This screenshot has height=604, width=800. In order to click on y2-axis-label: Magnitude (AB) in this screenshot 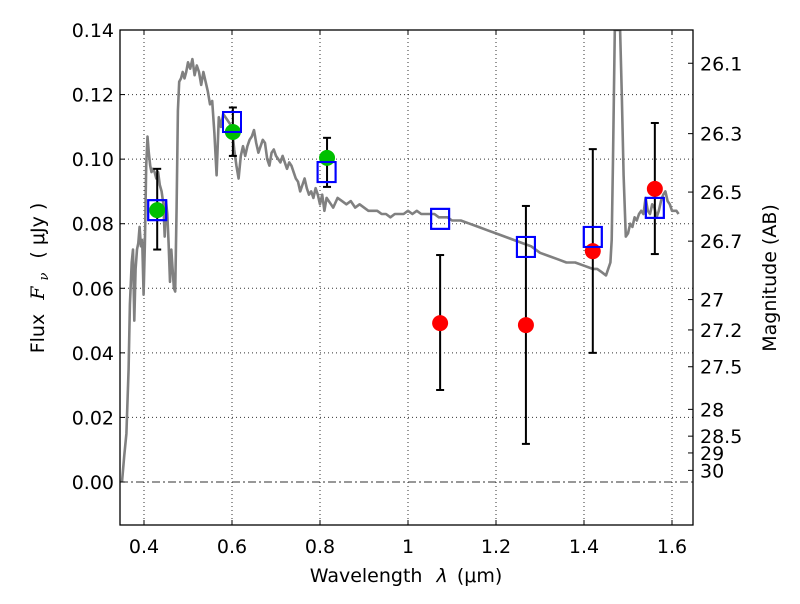, I will do `click(770, 278)`.